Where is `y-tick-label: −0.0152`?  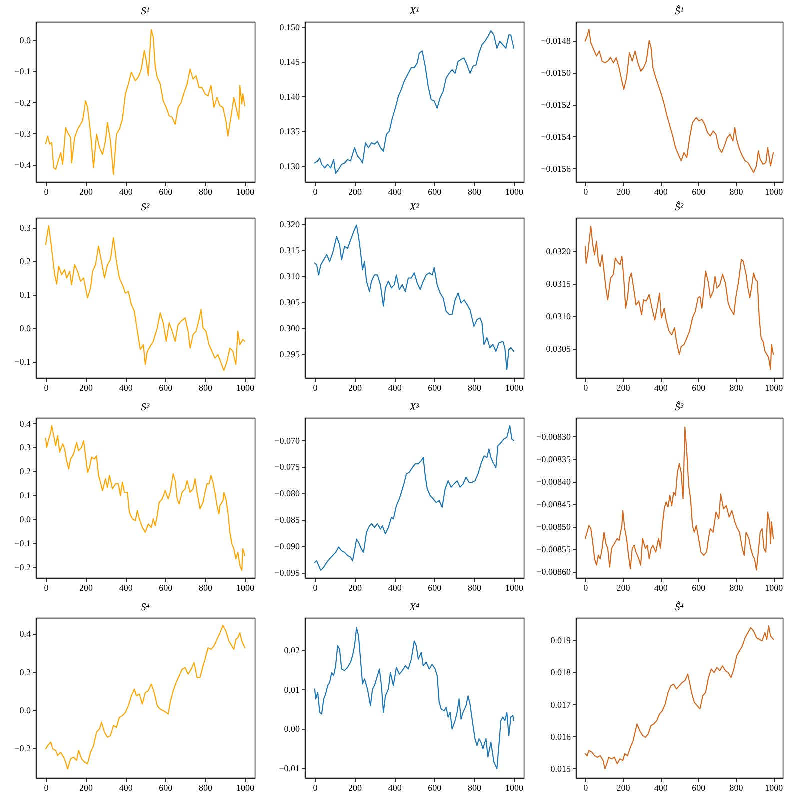
y-tick-label: −0.0152 is located at coordinates (556, 105).